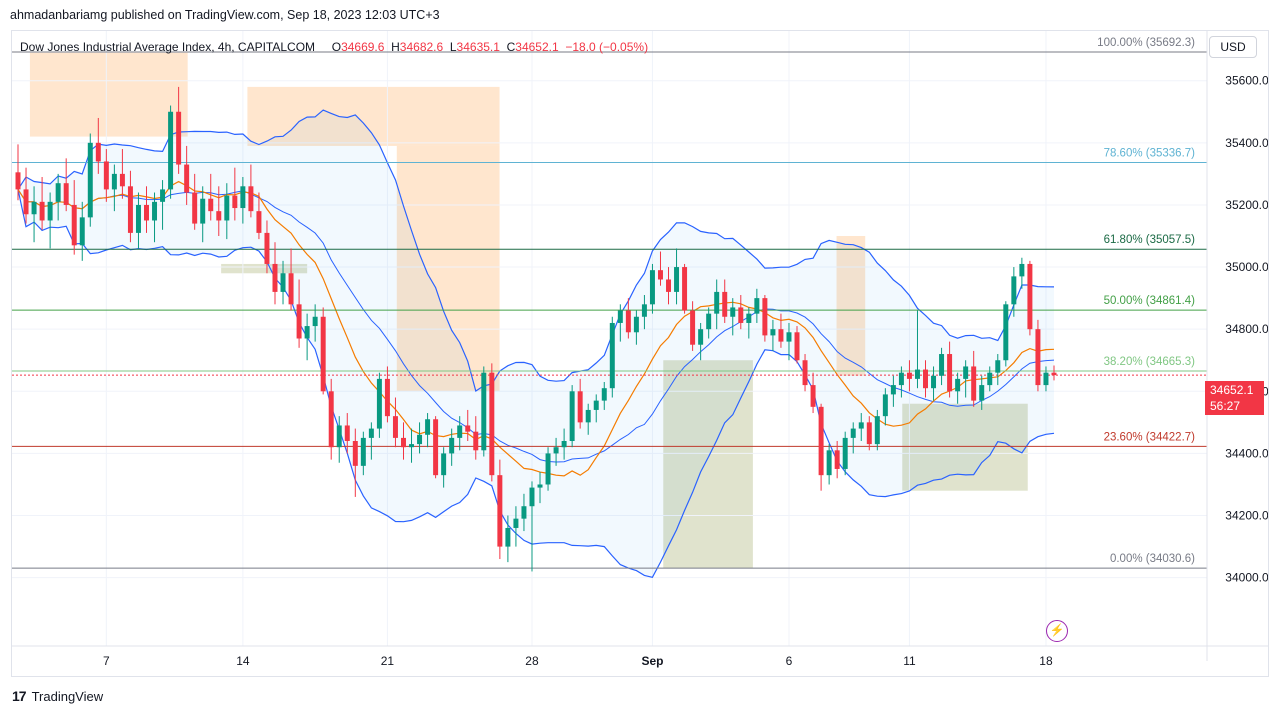  I want to click on last-price-tag: 34652.1 56:27, so click(1234, 398).